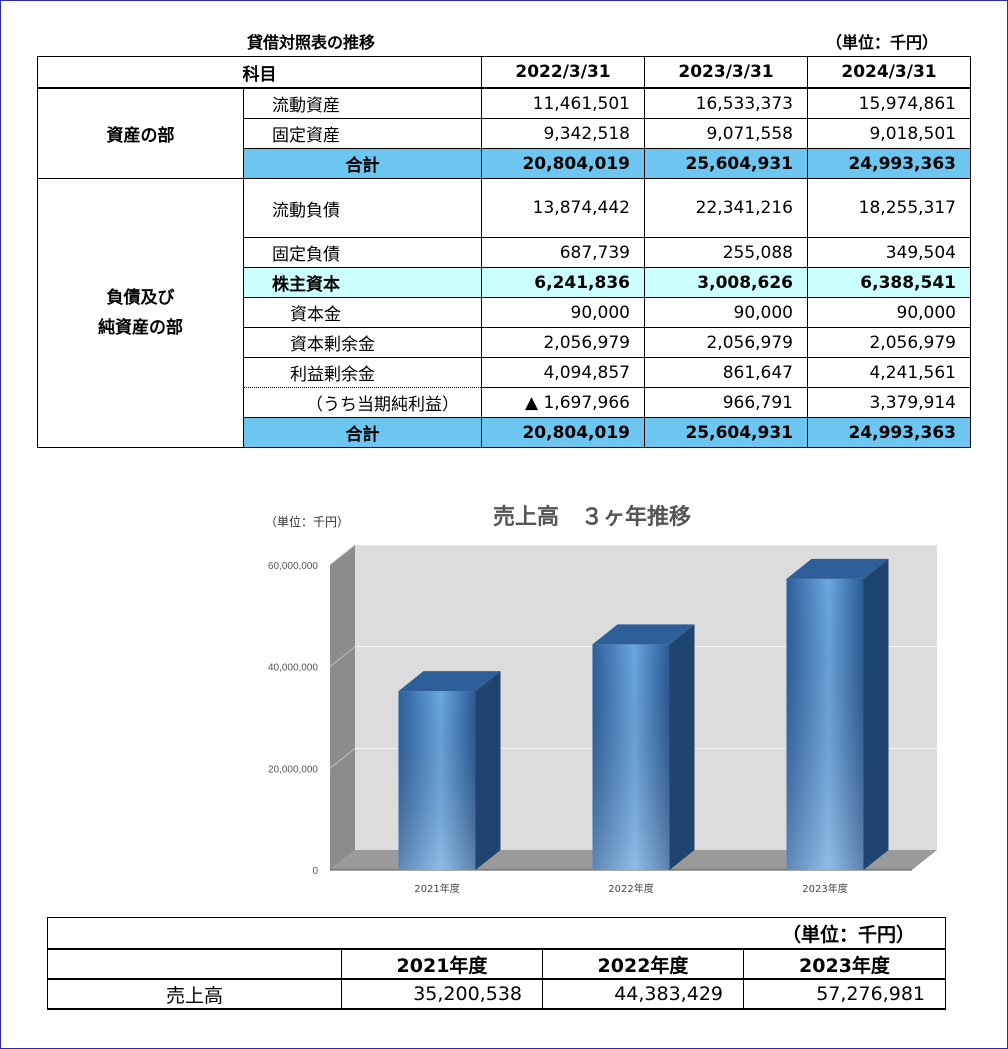  What do you see at coordinates (362, 133) in the screenshot?
I see `row-label: 固定資産` at bounding box center [362, 133].